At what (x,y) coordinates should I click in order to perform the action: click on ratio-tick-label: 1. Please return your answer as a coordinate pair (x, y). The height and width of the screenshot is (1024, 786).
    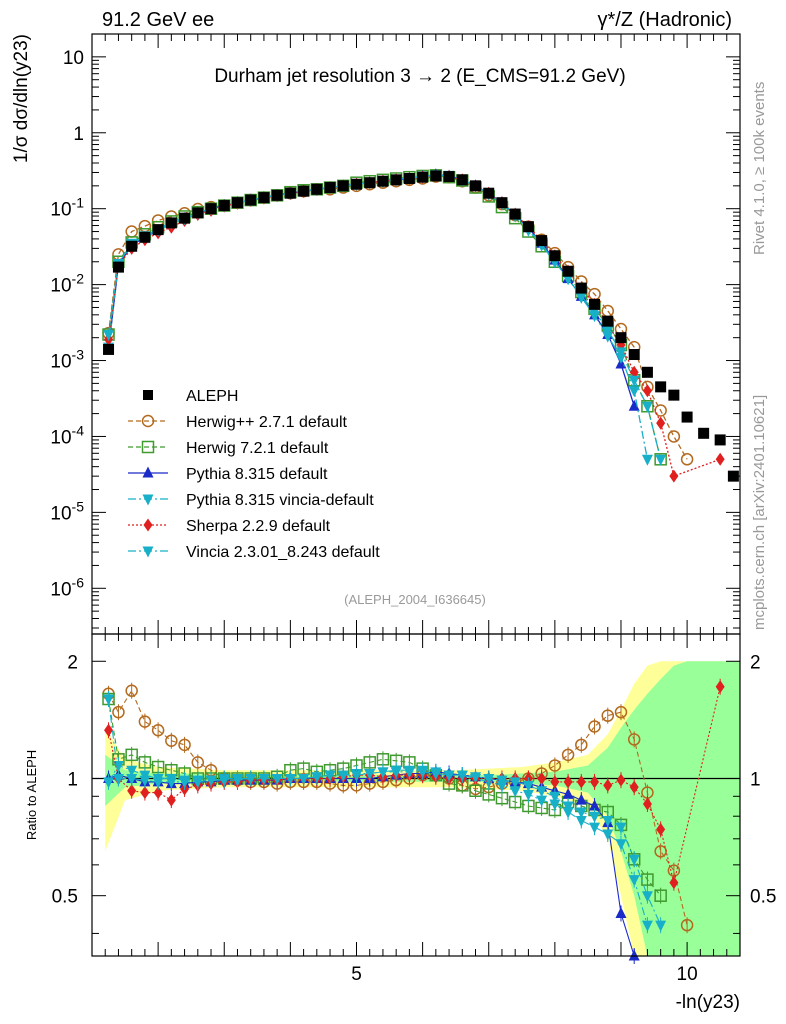
    Looking at the image, I should click on (755, 779).